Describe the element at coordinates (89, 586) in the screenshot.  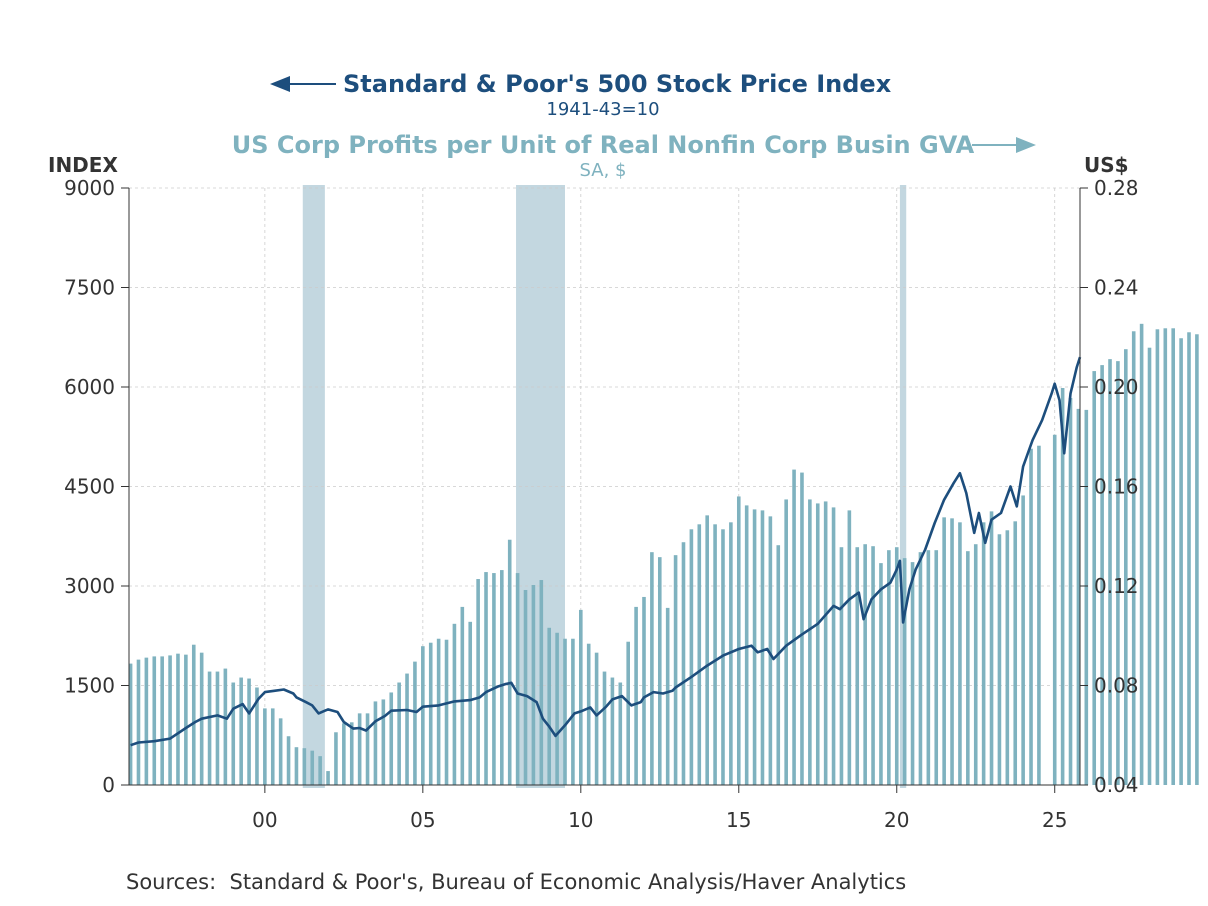
I see `left-tick-label: 3000` at that location.